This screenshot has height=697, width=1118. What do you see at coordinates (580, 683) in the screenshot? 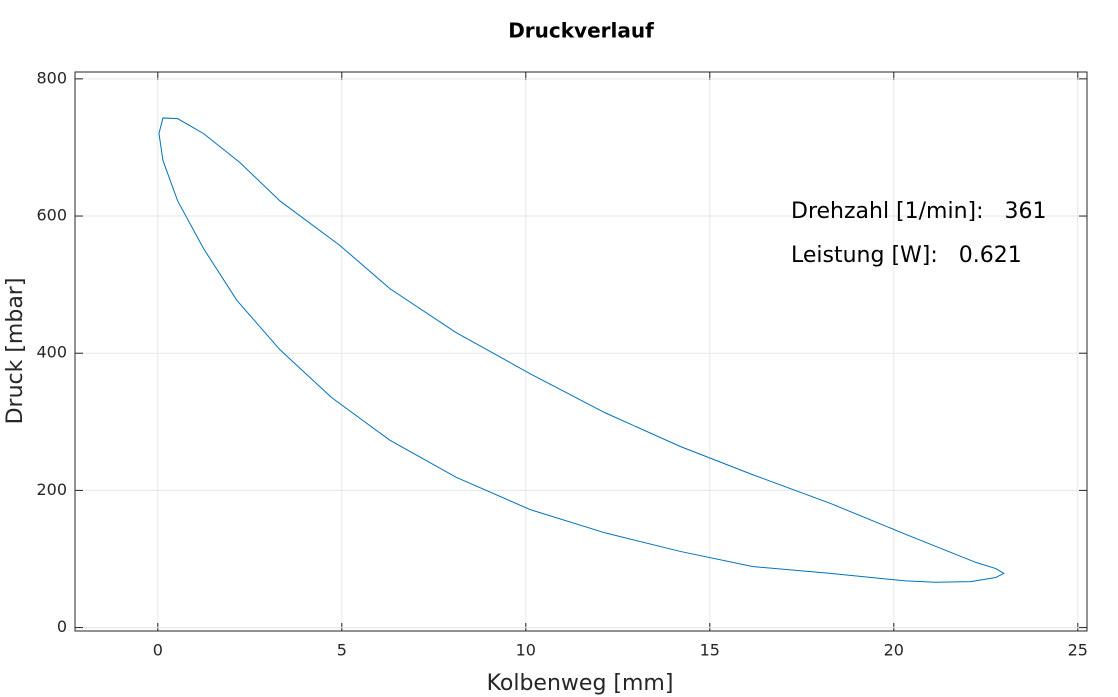
I see `x-axis-label: Kolbenweg [mm]` at bounding box center [580, 683].